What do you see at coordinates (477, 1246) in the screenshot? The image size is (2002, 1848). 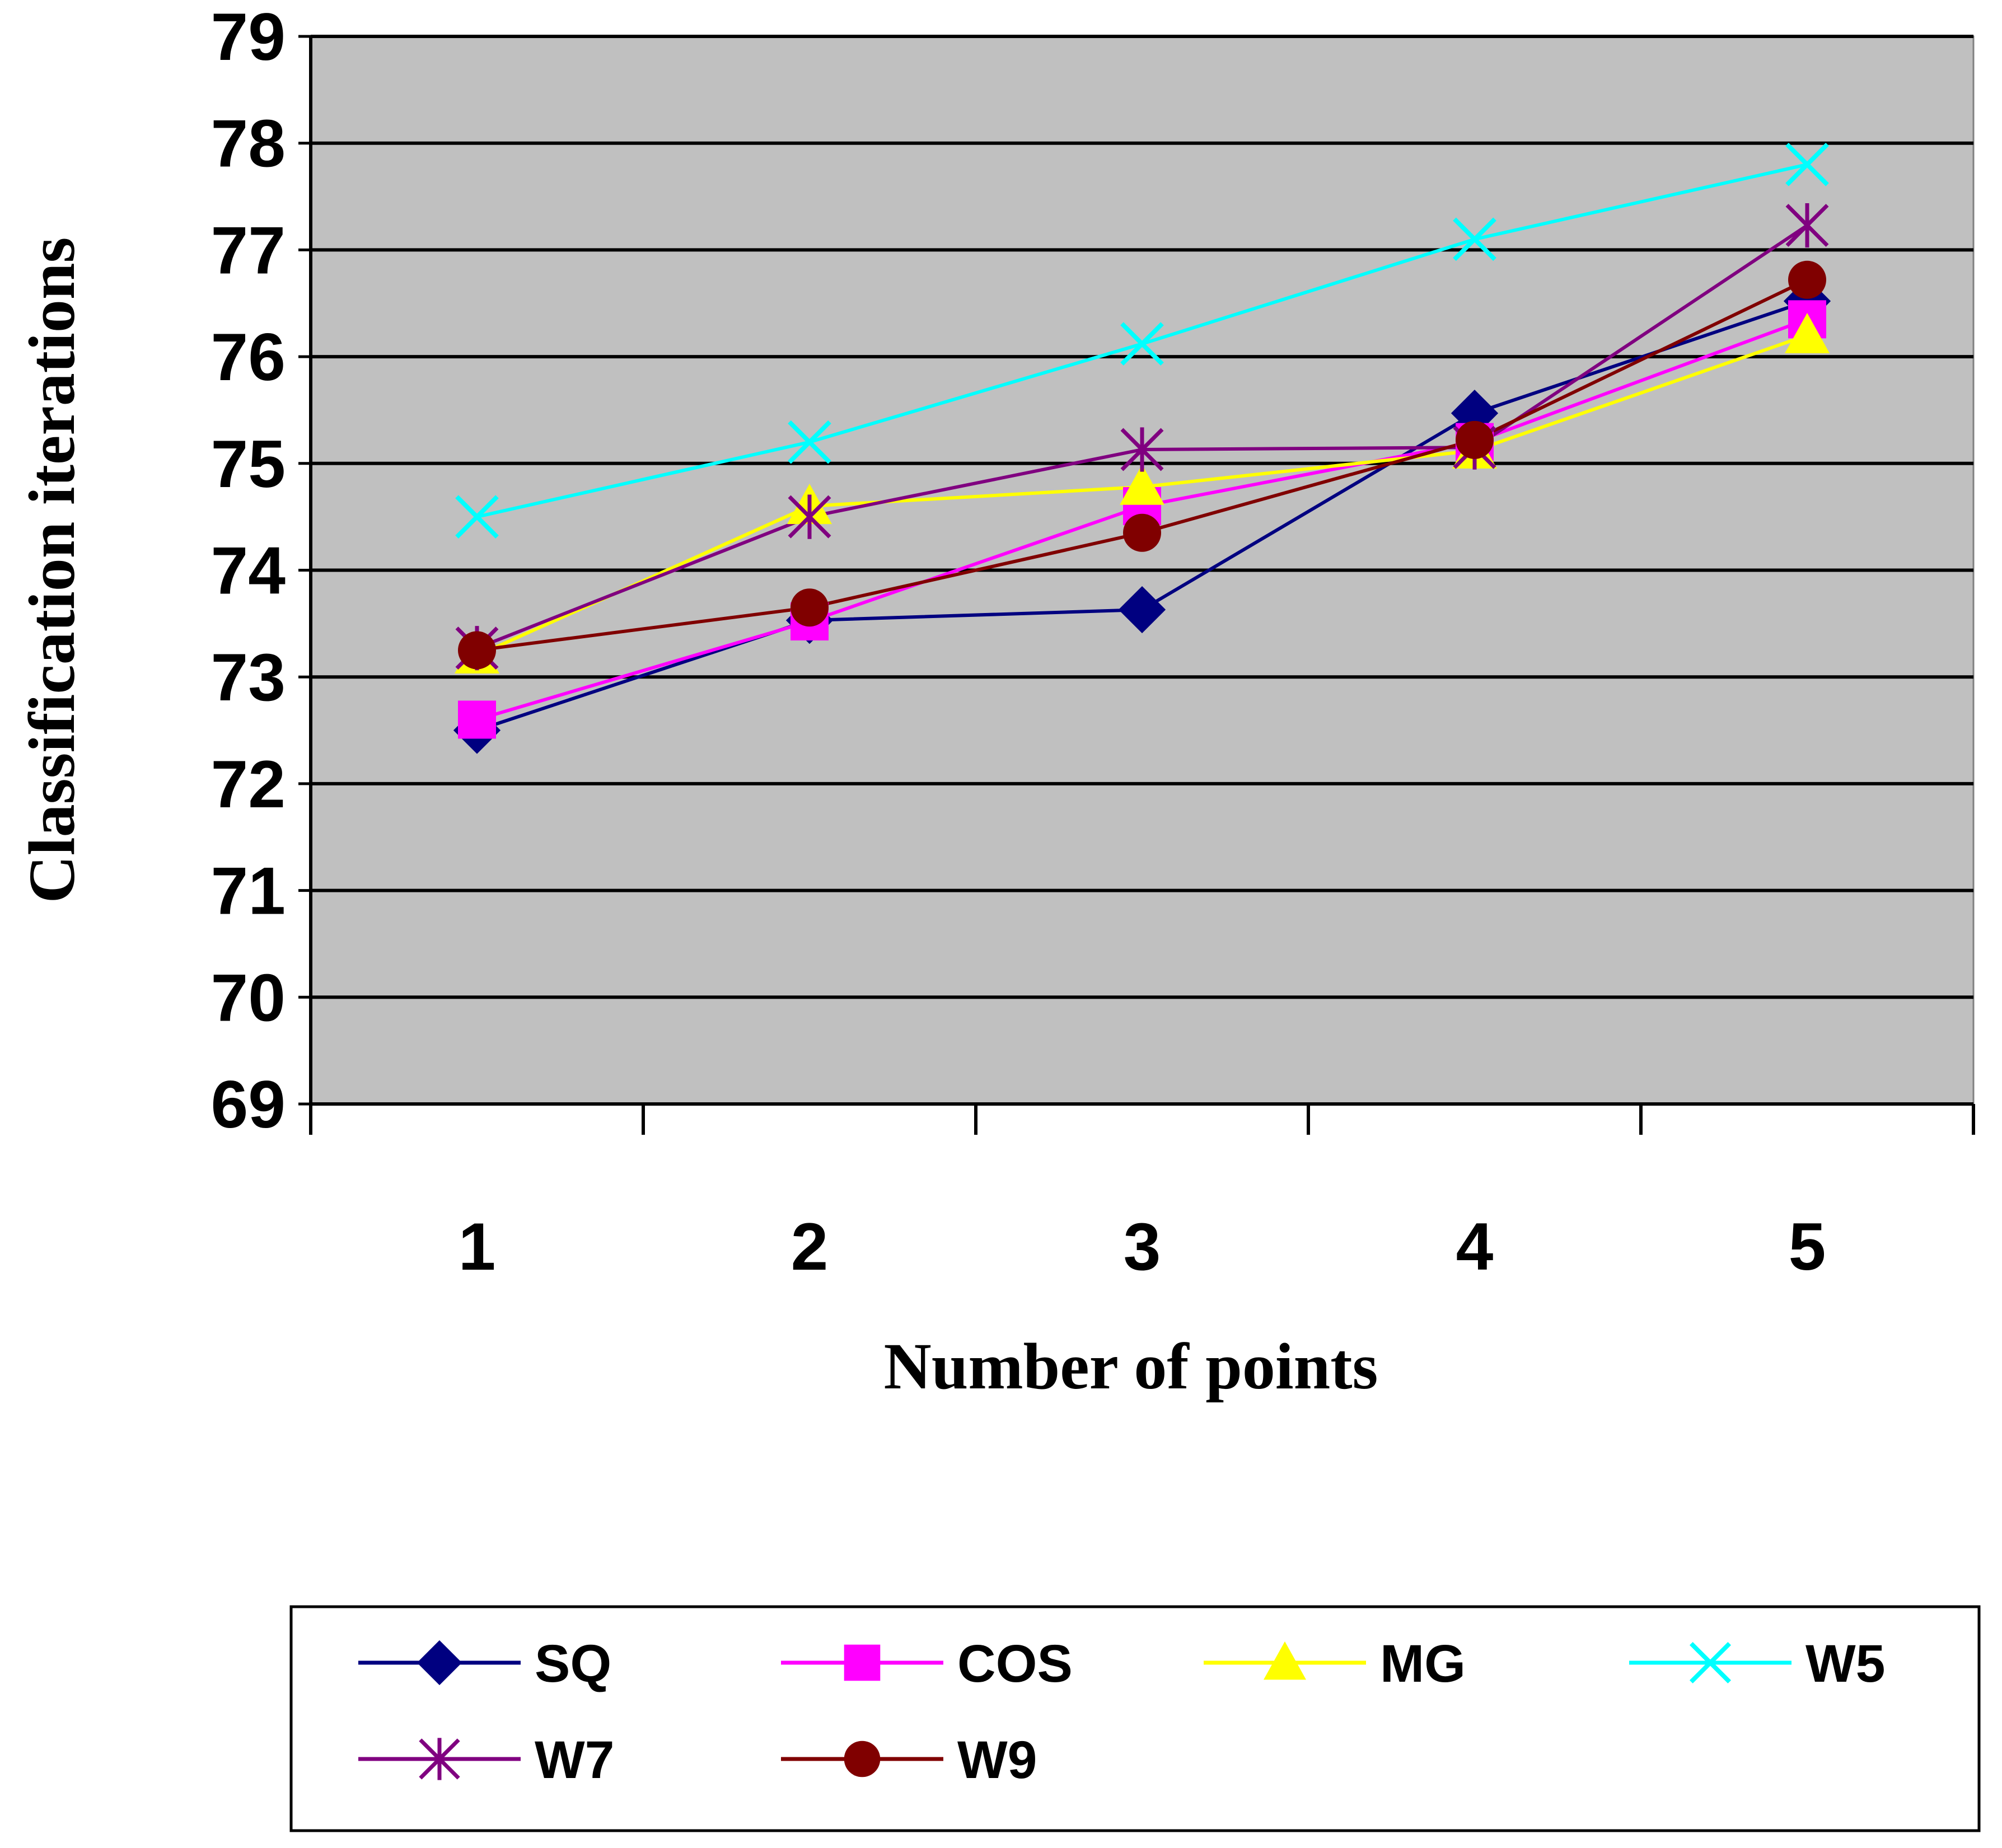 I see `x-tick-label: 1` at bounding box center [477, 1246].